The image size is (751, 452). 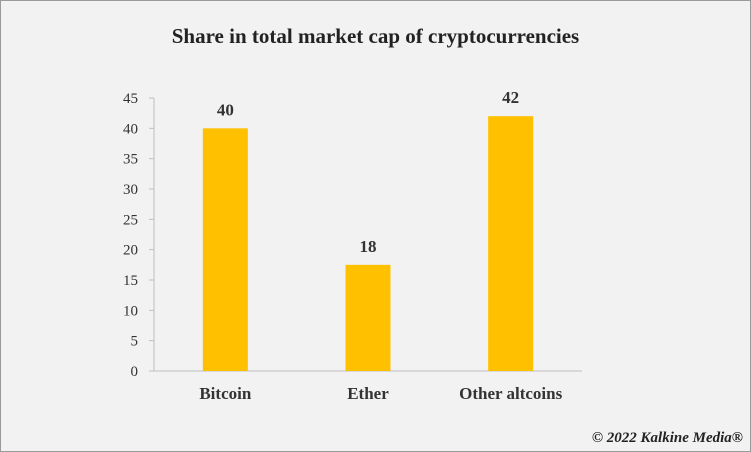 What do you see at coordinates (130, 160) in the screenshot?
I see `y-tick-label: 35` at bounding box center [130, 160].